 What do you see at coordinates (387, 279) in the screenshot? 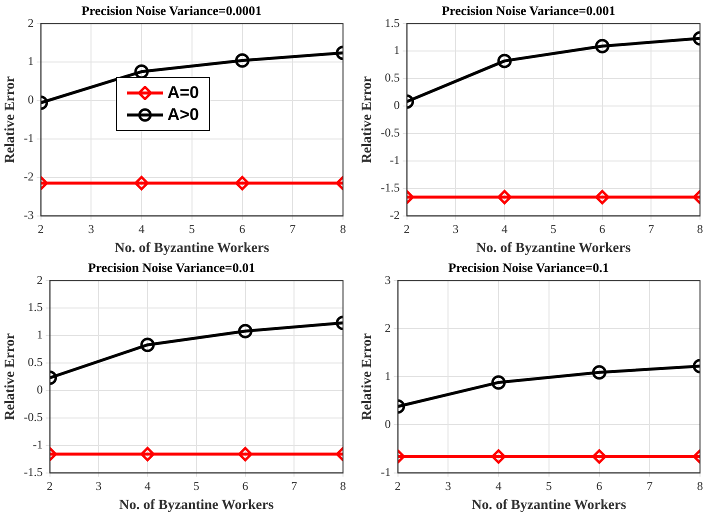
I see `y-tick-label: 3` at bounding box center [387, 279].